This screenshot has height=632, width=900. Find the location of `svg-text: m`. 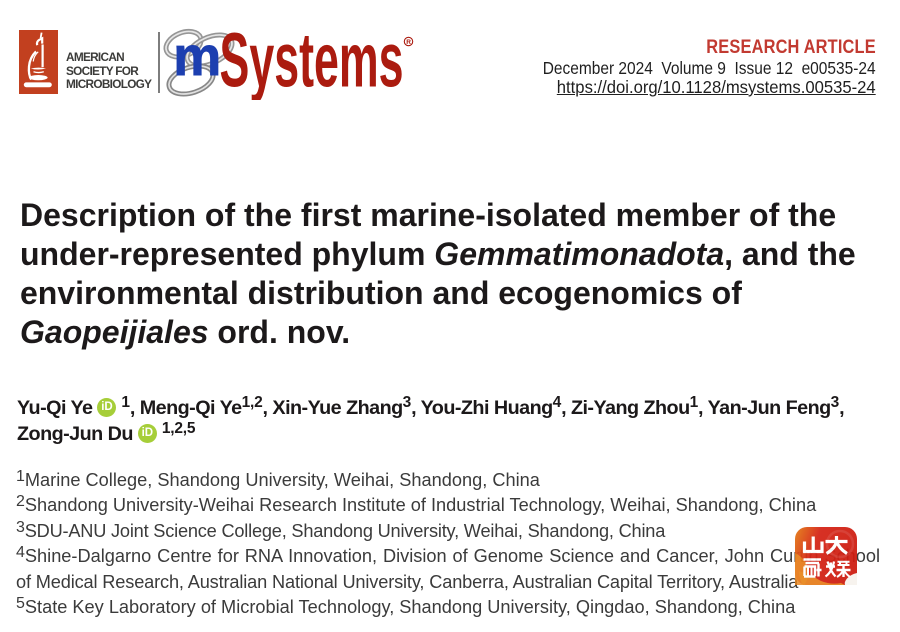

svg-text: m is located at coordinates (197, 56).